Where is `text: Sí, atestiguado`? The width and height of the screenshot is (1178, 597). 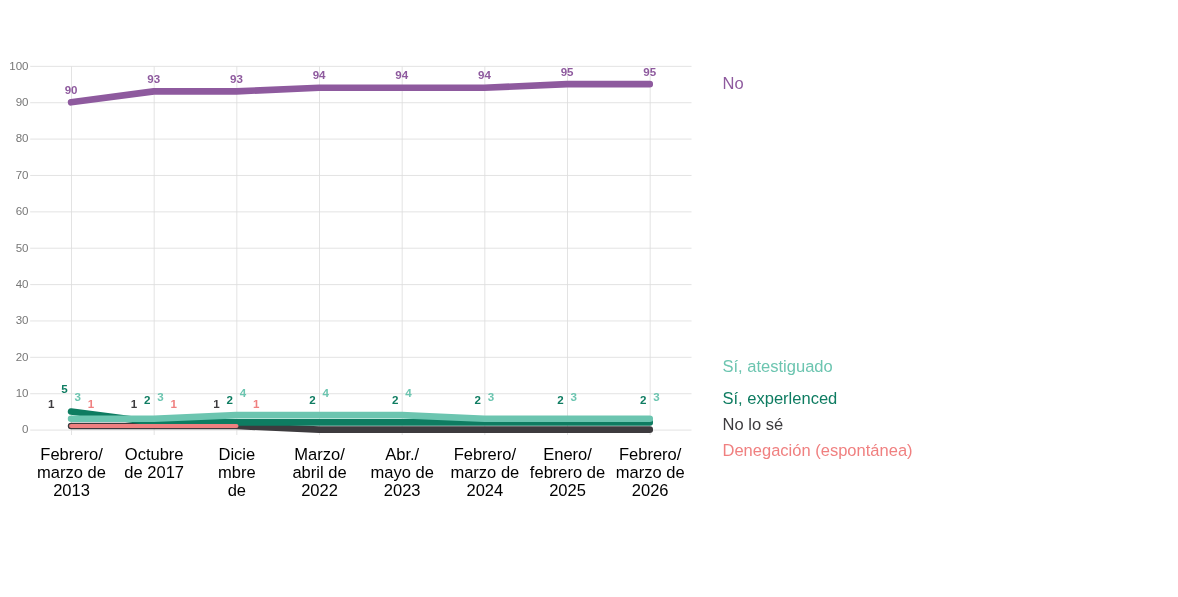 text: Sí, atestiguado is located at coordinates (777, 367).